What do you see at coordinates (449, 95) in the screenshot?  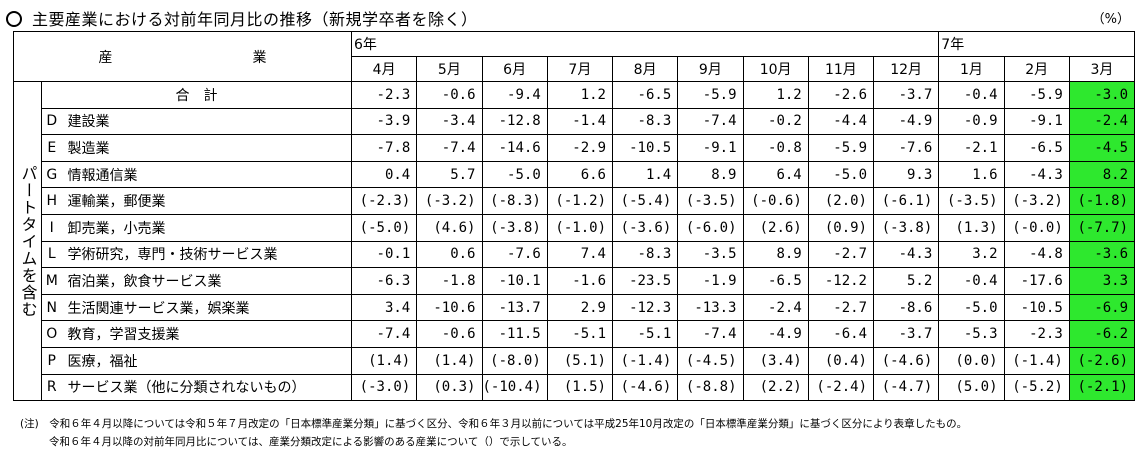 I see `value-cell: -0.6` at bounding box center [449, 95].